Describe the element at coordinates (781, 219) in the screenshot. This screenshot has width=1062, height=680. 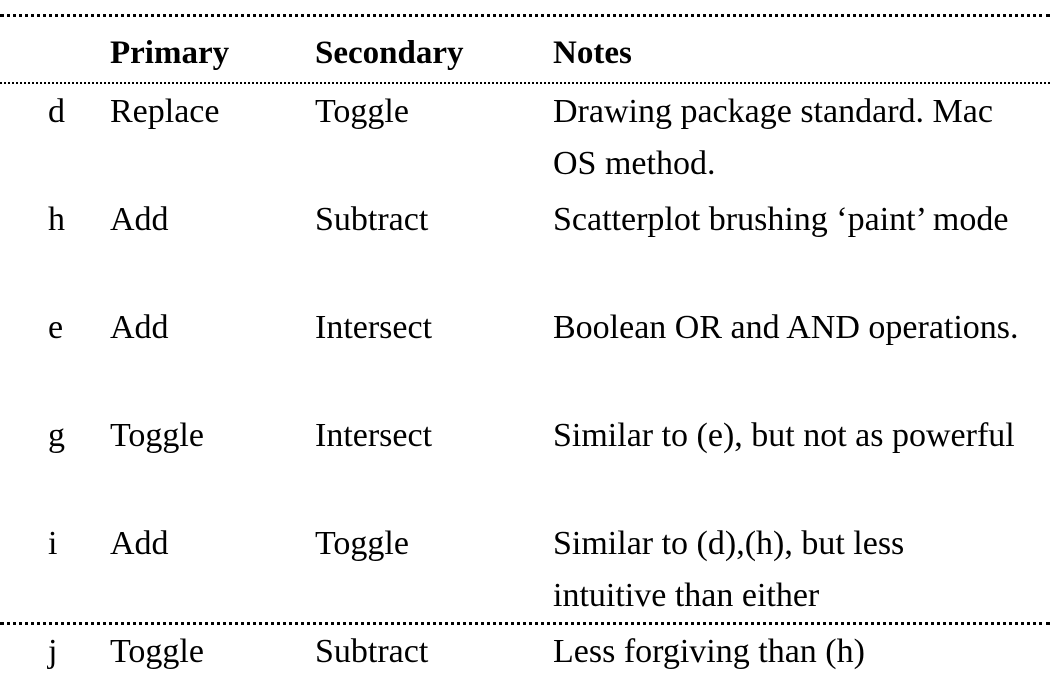
I see `row-notes: Scatterplot brushing ‘paint’ mode` at that location.